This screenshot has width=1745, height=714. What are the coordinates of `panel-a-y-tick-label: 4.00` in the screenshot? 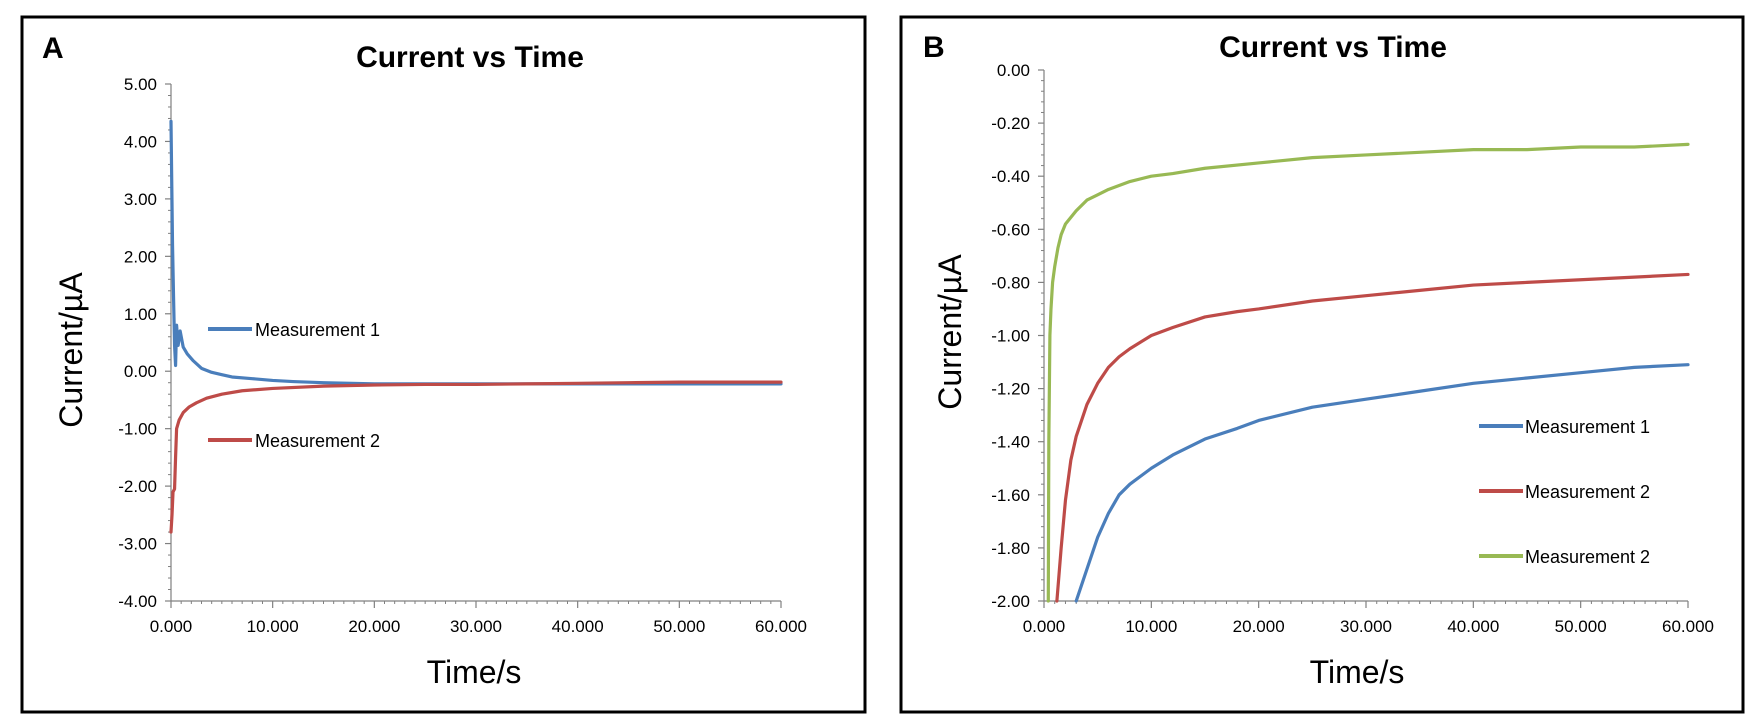 It's located at (140, 141).